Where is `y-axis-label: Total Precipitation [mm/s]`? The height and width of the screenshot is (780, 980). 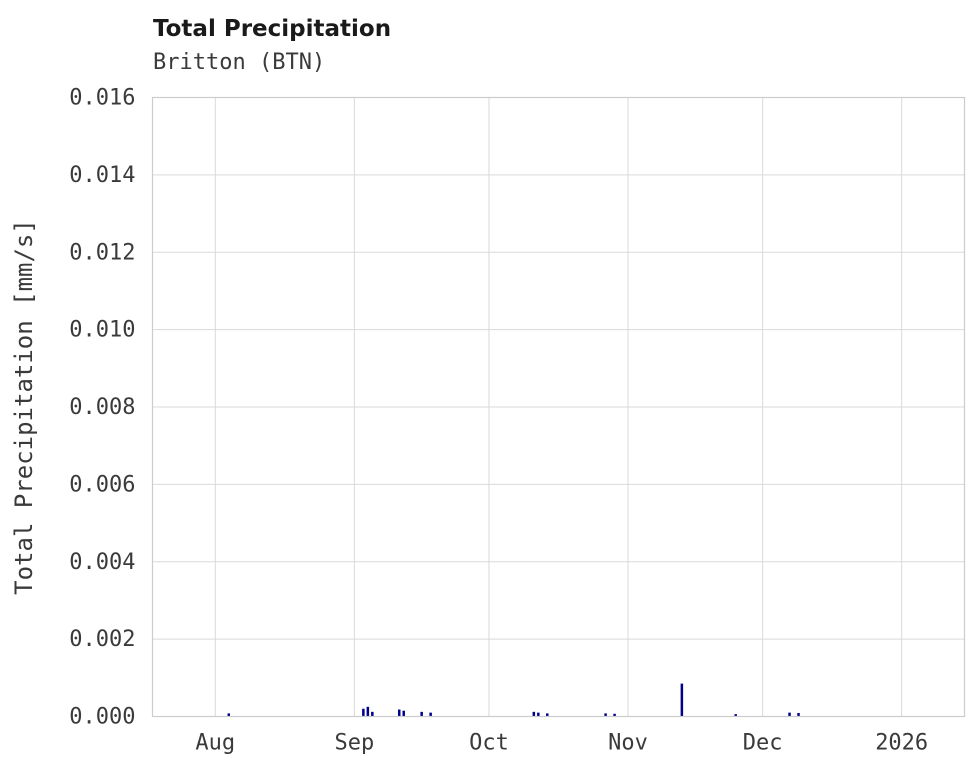 y-axis-label: Total Precipitation [mm/s] is located at coordinates (24, 407).